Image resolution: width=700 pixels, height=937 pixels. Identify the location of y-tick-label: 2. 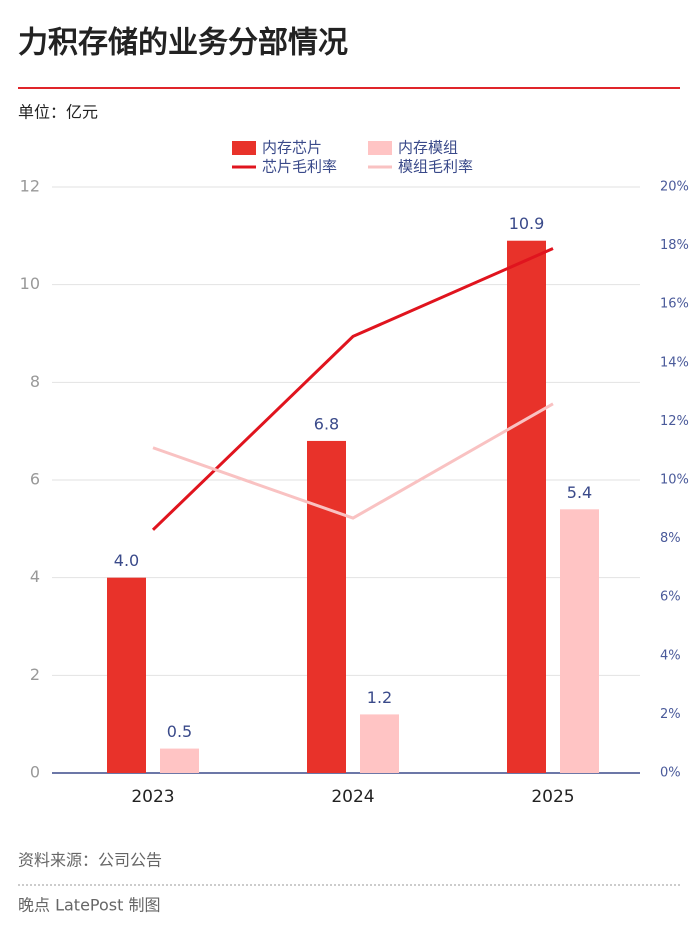
(35, 674).